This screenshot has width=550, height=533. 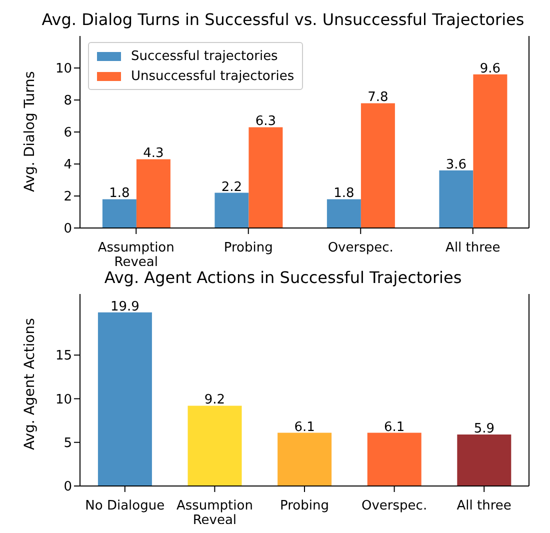 I want to click on data-label: 4.3, so click(x=153, y=154).